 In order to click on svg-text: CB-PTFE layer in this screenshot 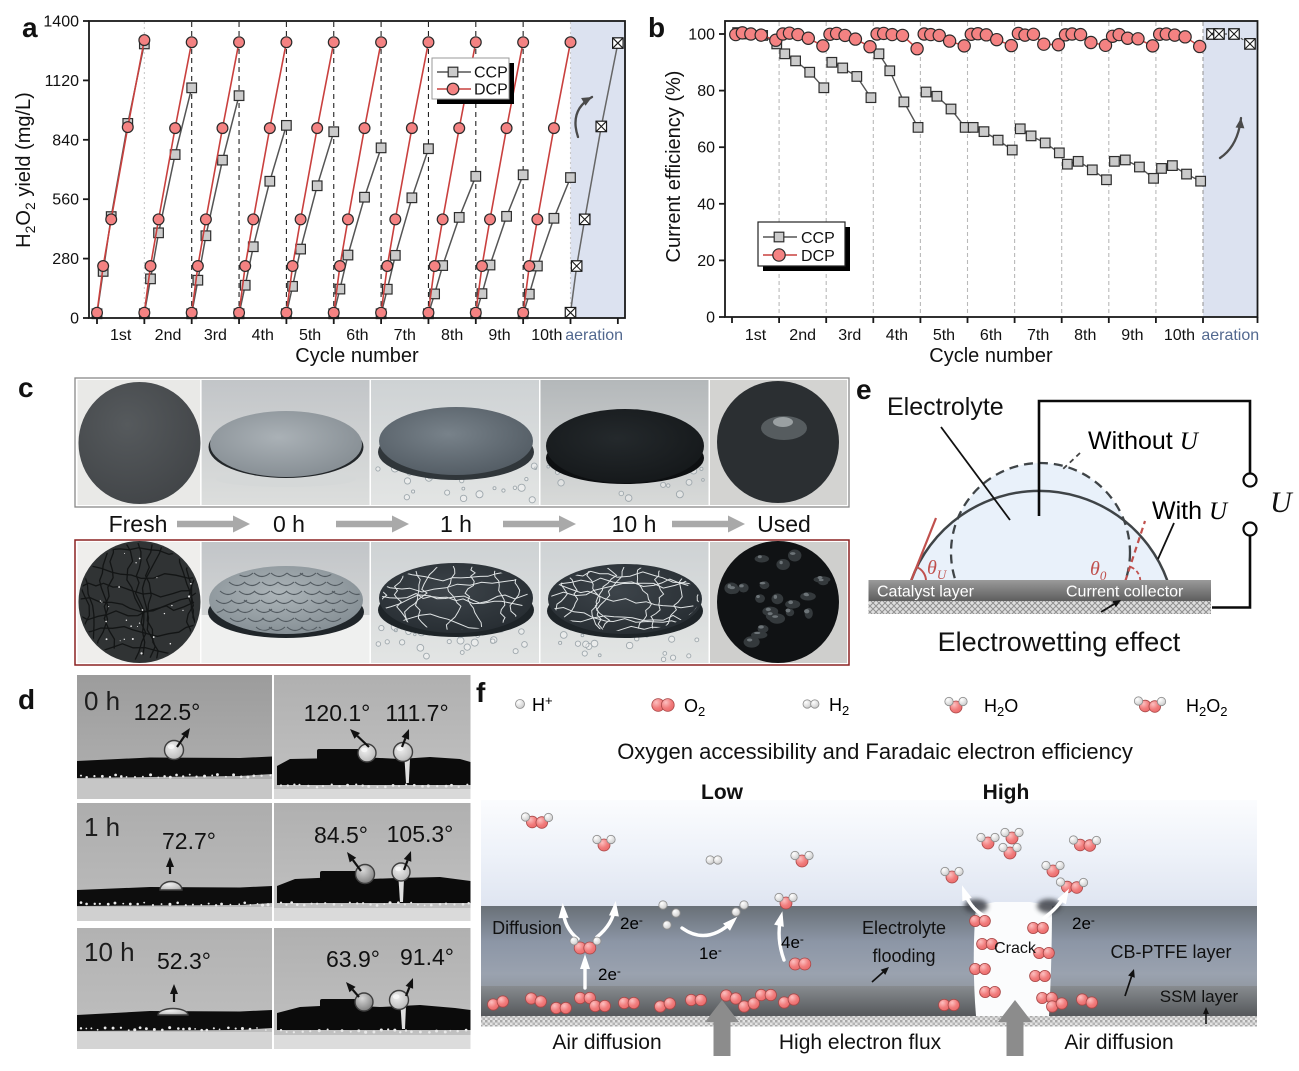, I will do `click(1170, 952)`.